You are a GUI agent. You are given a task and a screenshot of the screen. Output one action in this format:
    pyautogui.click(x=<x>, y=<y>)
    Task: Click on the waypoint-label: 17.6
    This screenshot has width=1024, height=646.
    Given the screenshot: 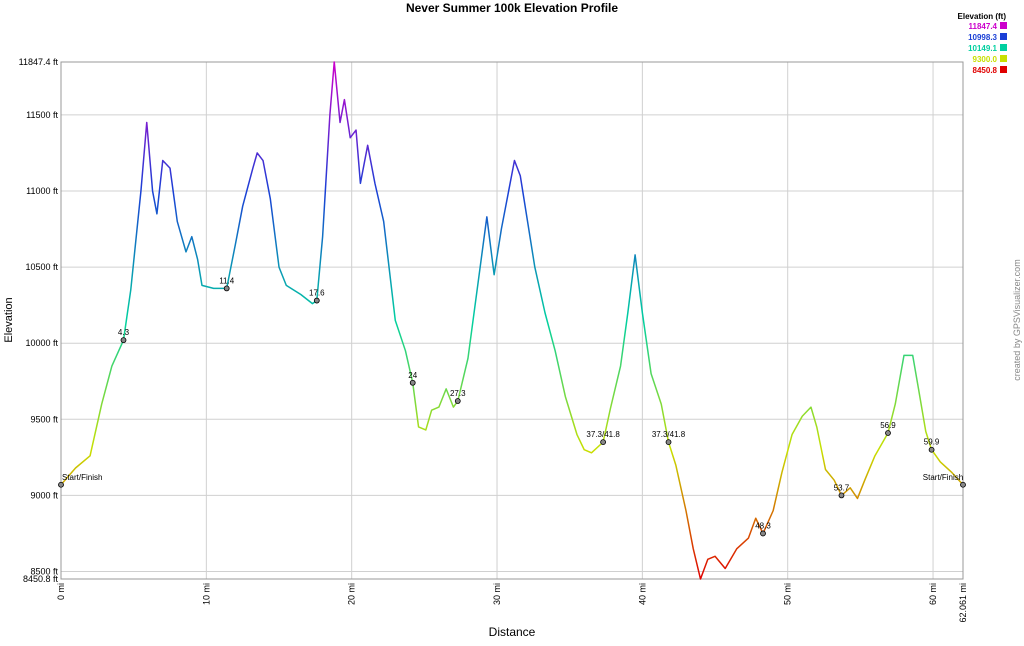 What is the action you would take?
    pyautogui.click(x=317, y=293)
    